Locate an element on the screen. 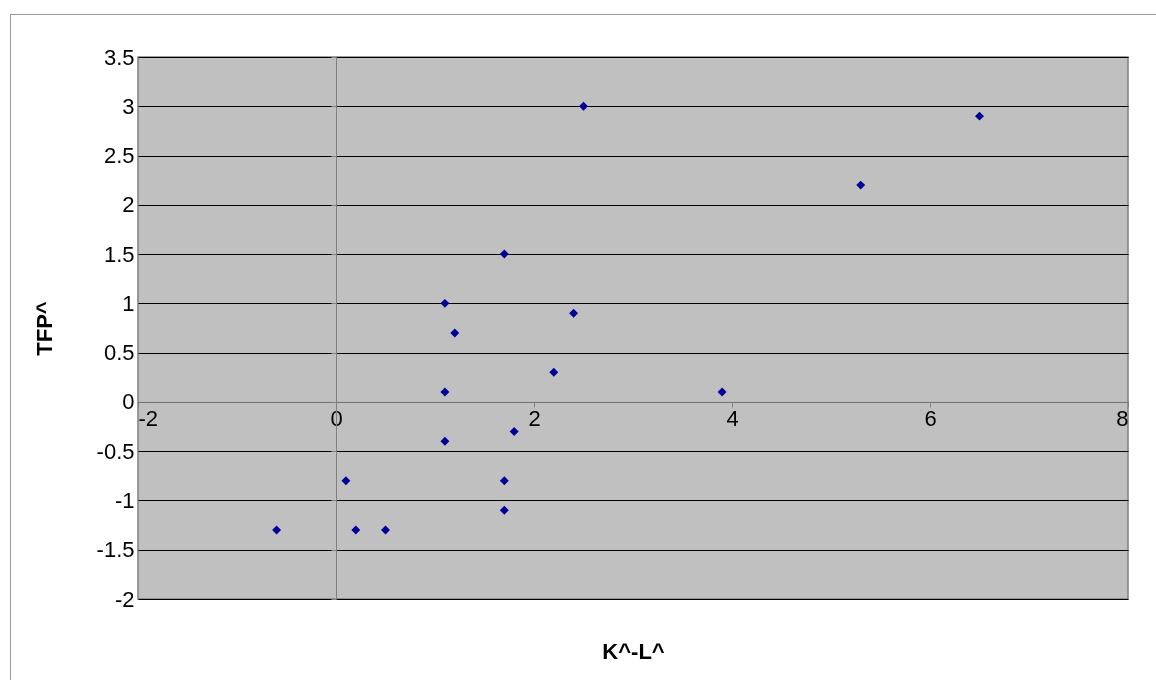  x-tick-label: 2 is located at coordinates (534, 419).